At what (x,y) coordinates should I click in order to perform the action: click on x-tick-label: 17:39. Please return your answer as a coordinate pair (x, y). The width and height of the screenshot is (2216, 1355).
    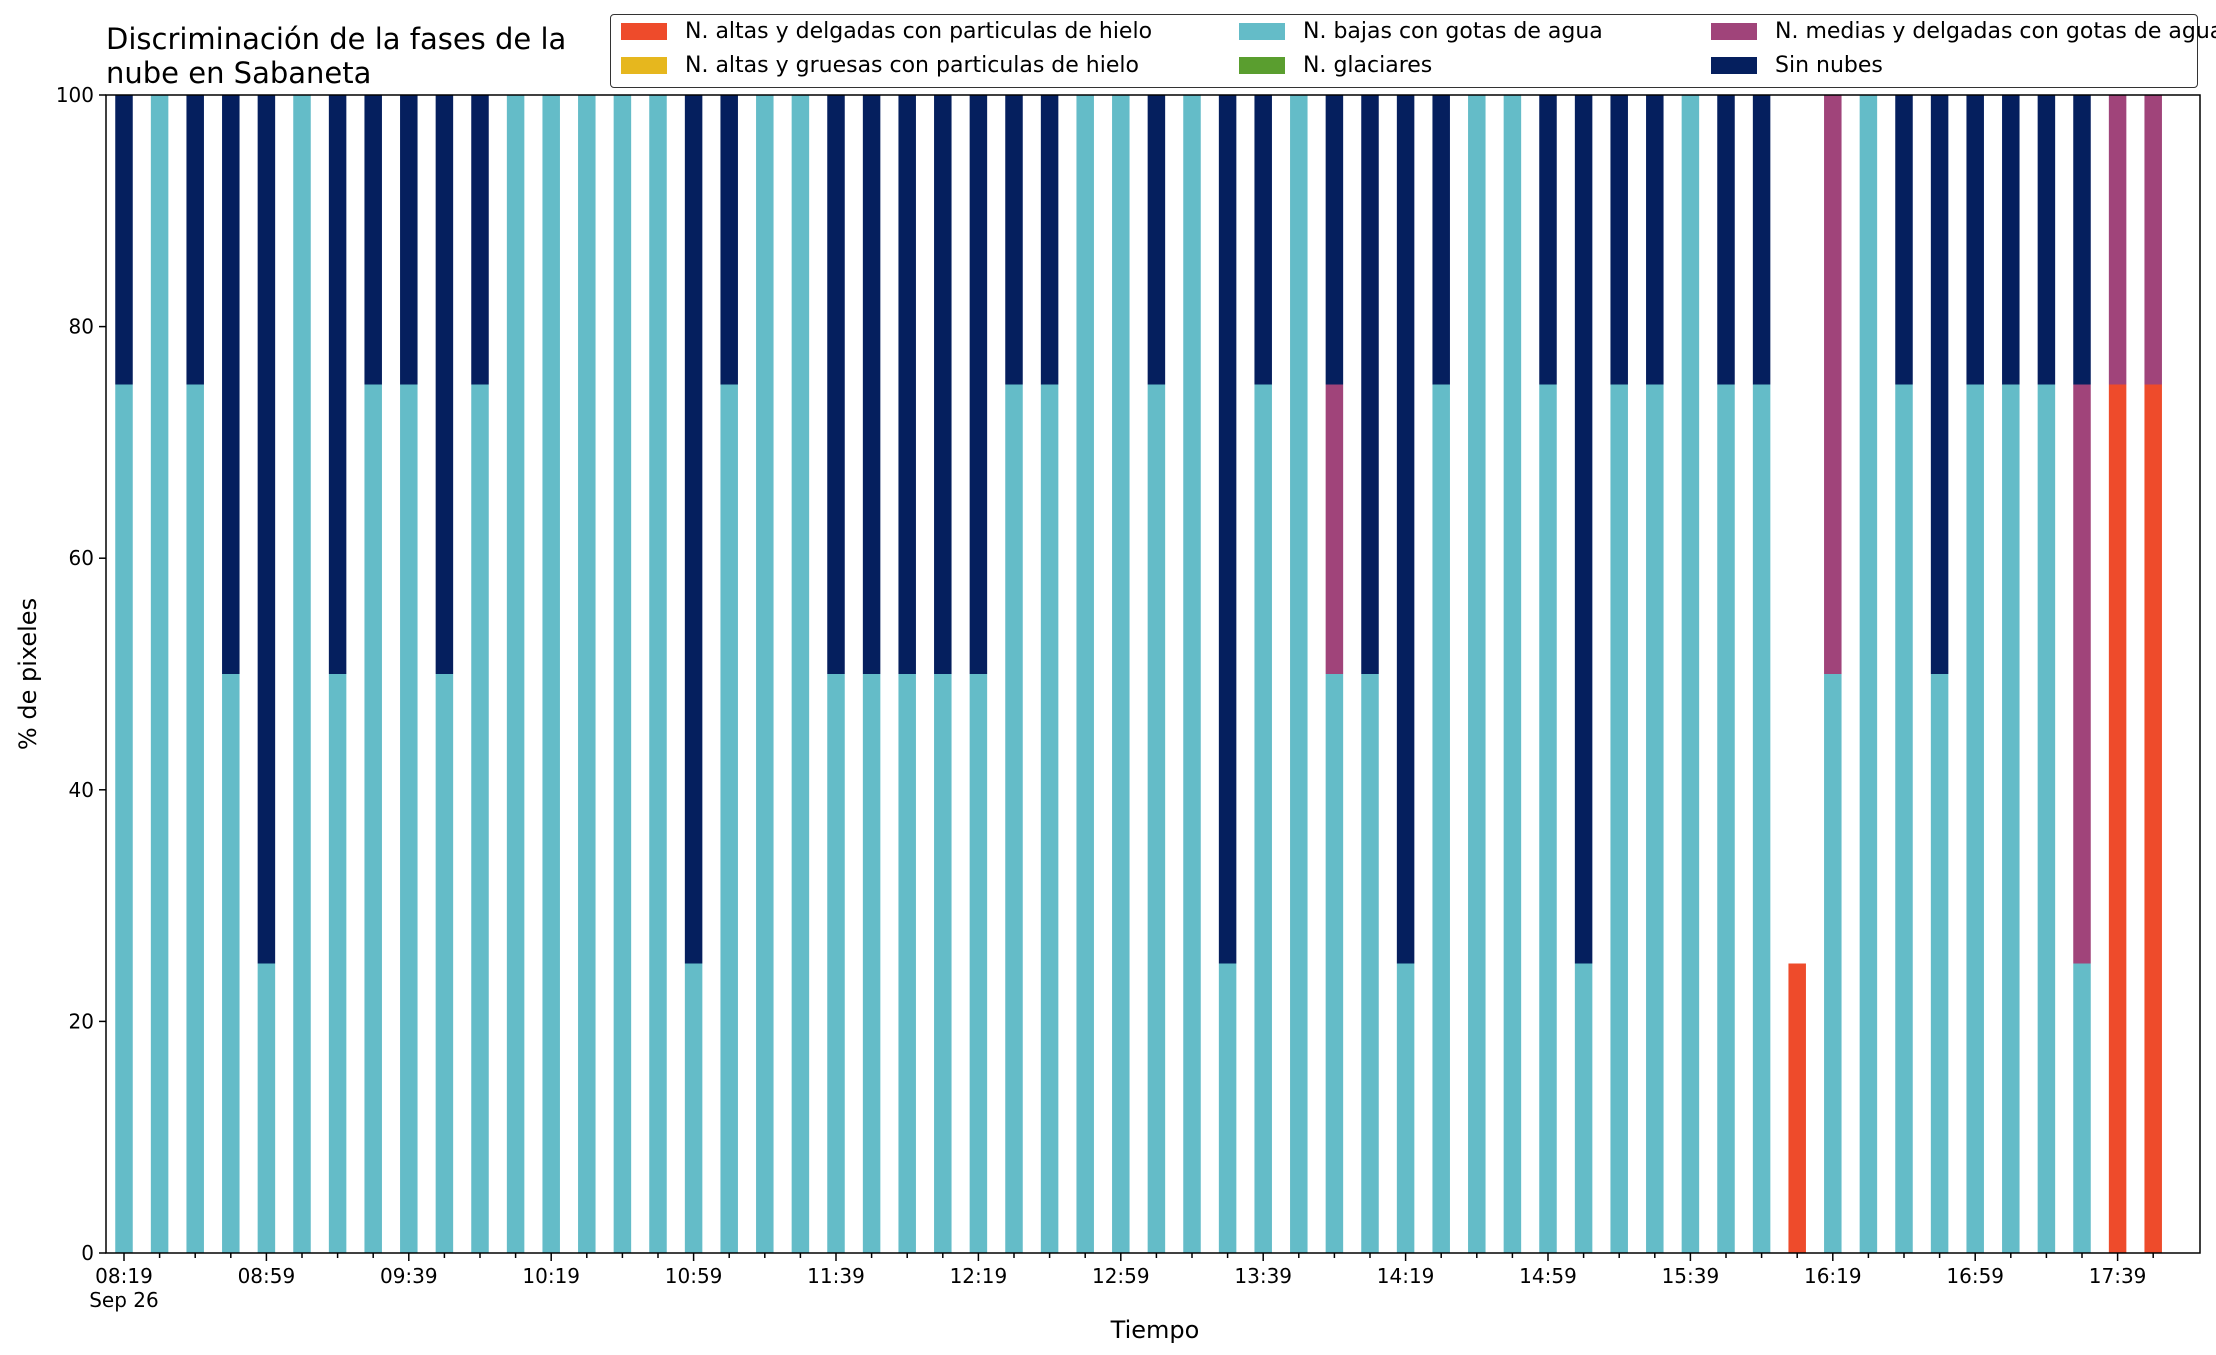
    Looking at the image, I should click on (2118, 1276).